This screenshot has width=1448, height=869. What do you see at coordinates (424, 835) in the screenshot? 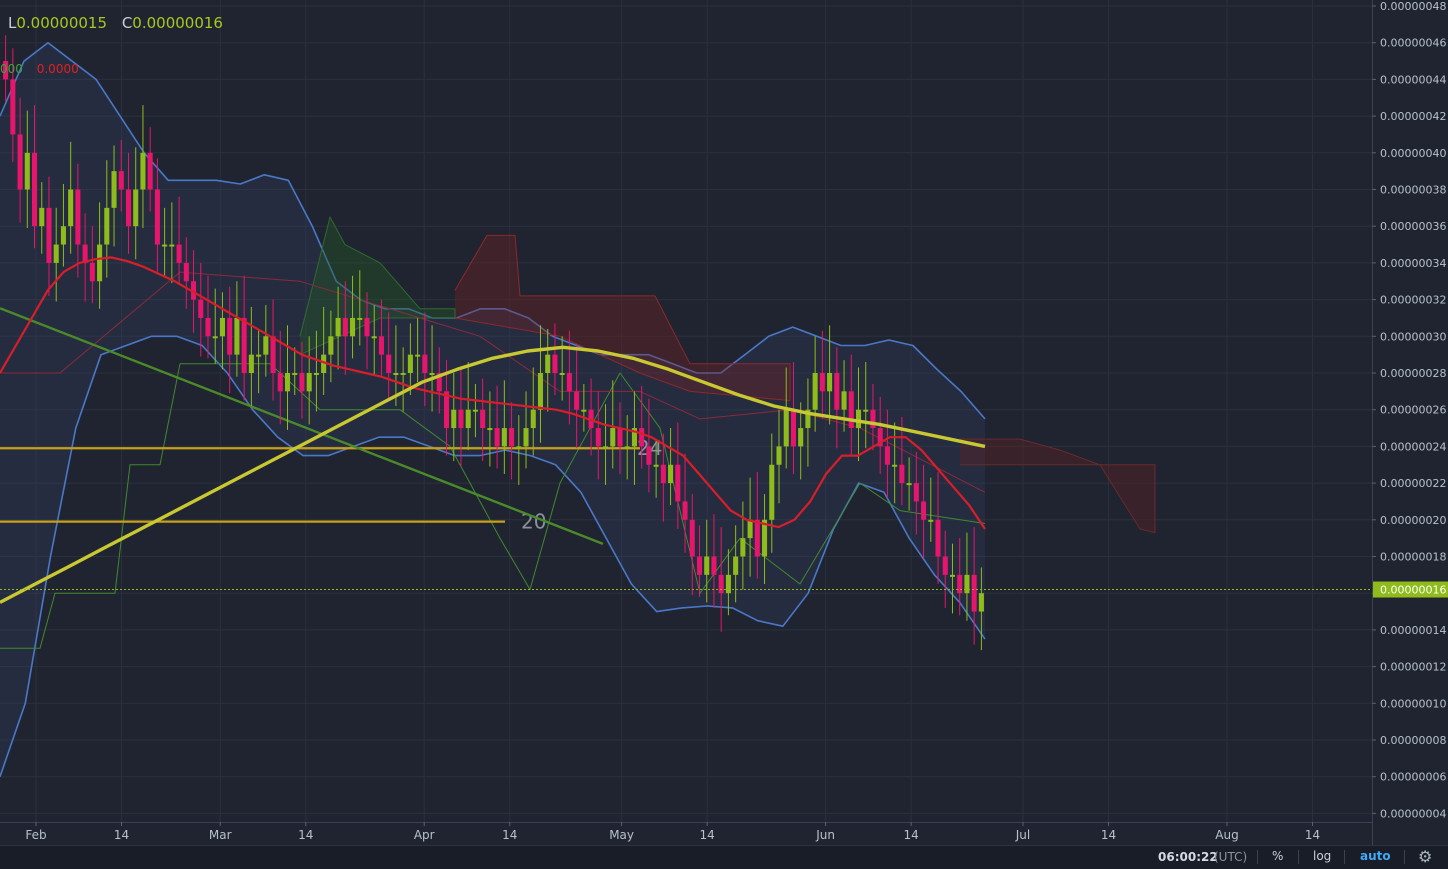
I see `time-tick-label: Apr` at bounding box center [424, 835].